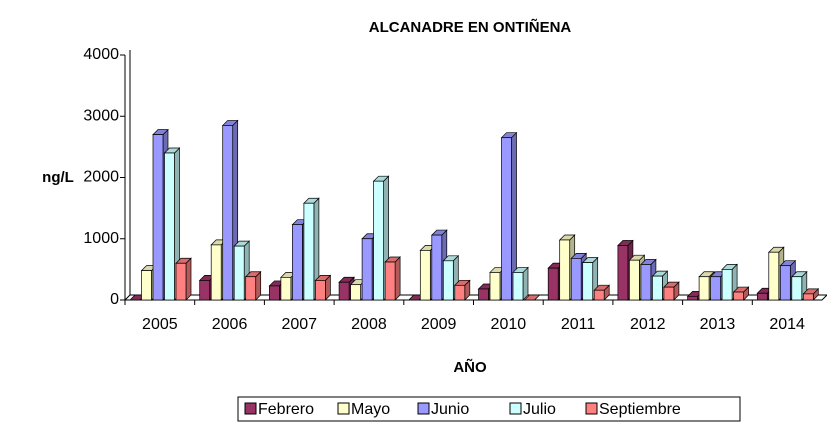 This screenshot has width=827, height=424. I want to click on x-tick-label: 2014, so click(787, 324).